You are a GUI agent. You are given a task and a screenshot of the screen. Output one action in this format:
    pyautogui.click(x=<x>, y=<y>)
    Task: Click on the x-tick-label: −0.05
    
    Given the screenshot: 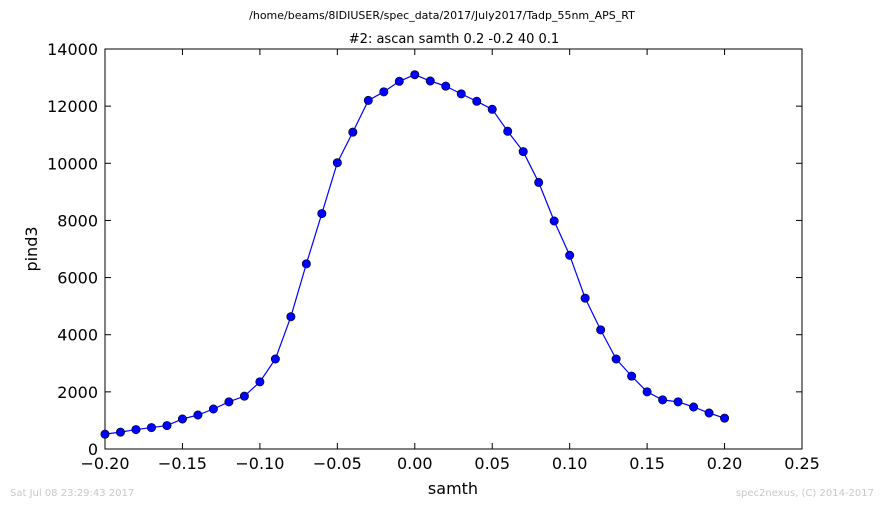 What is the action you would take?
    pyautogui.click(x=337, y=463)
    